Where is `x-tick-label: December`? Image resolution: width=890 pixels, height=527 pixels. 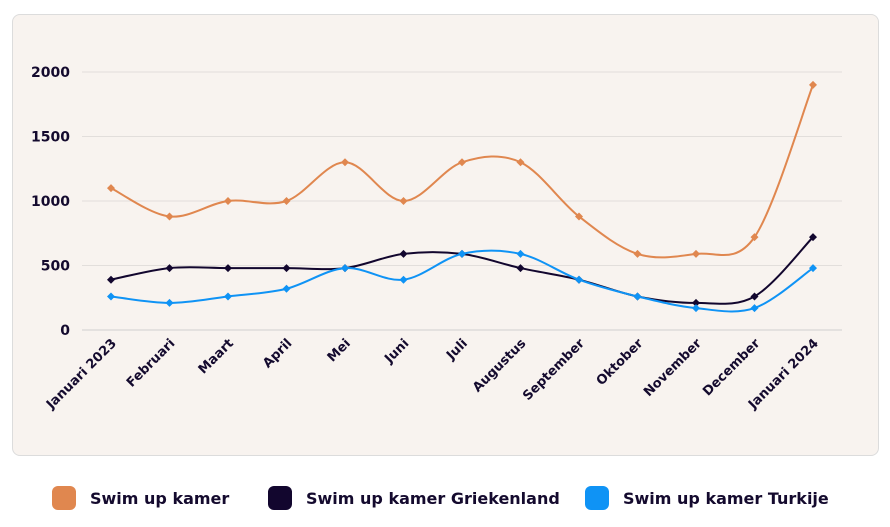 x-tick-label: December is located at coordinates (731, 367).